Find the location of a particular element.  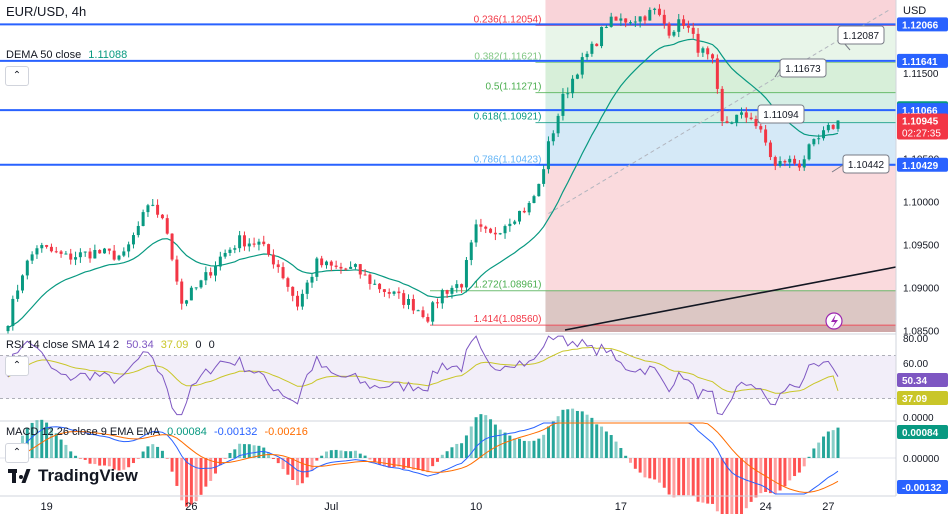

macd-label: MACD 12 26 close 9 EMA EMA is located at coordinates (83, 432).